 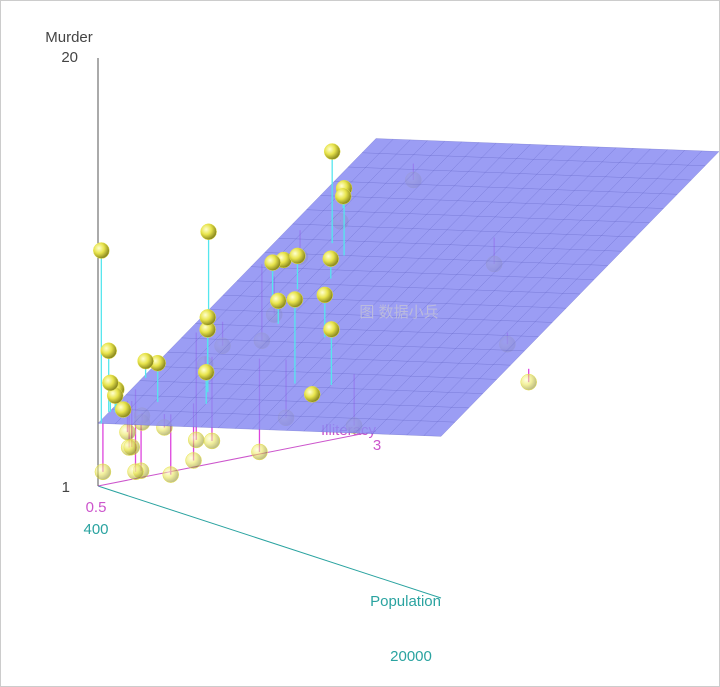 What do you see at coordinates (269, 542) in the screenshot?
I see `x-axis` at bounding box center [269, 542].